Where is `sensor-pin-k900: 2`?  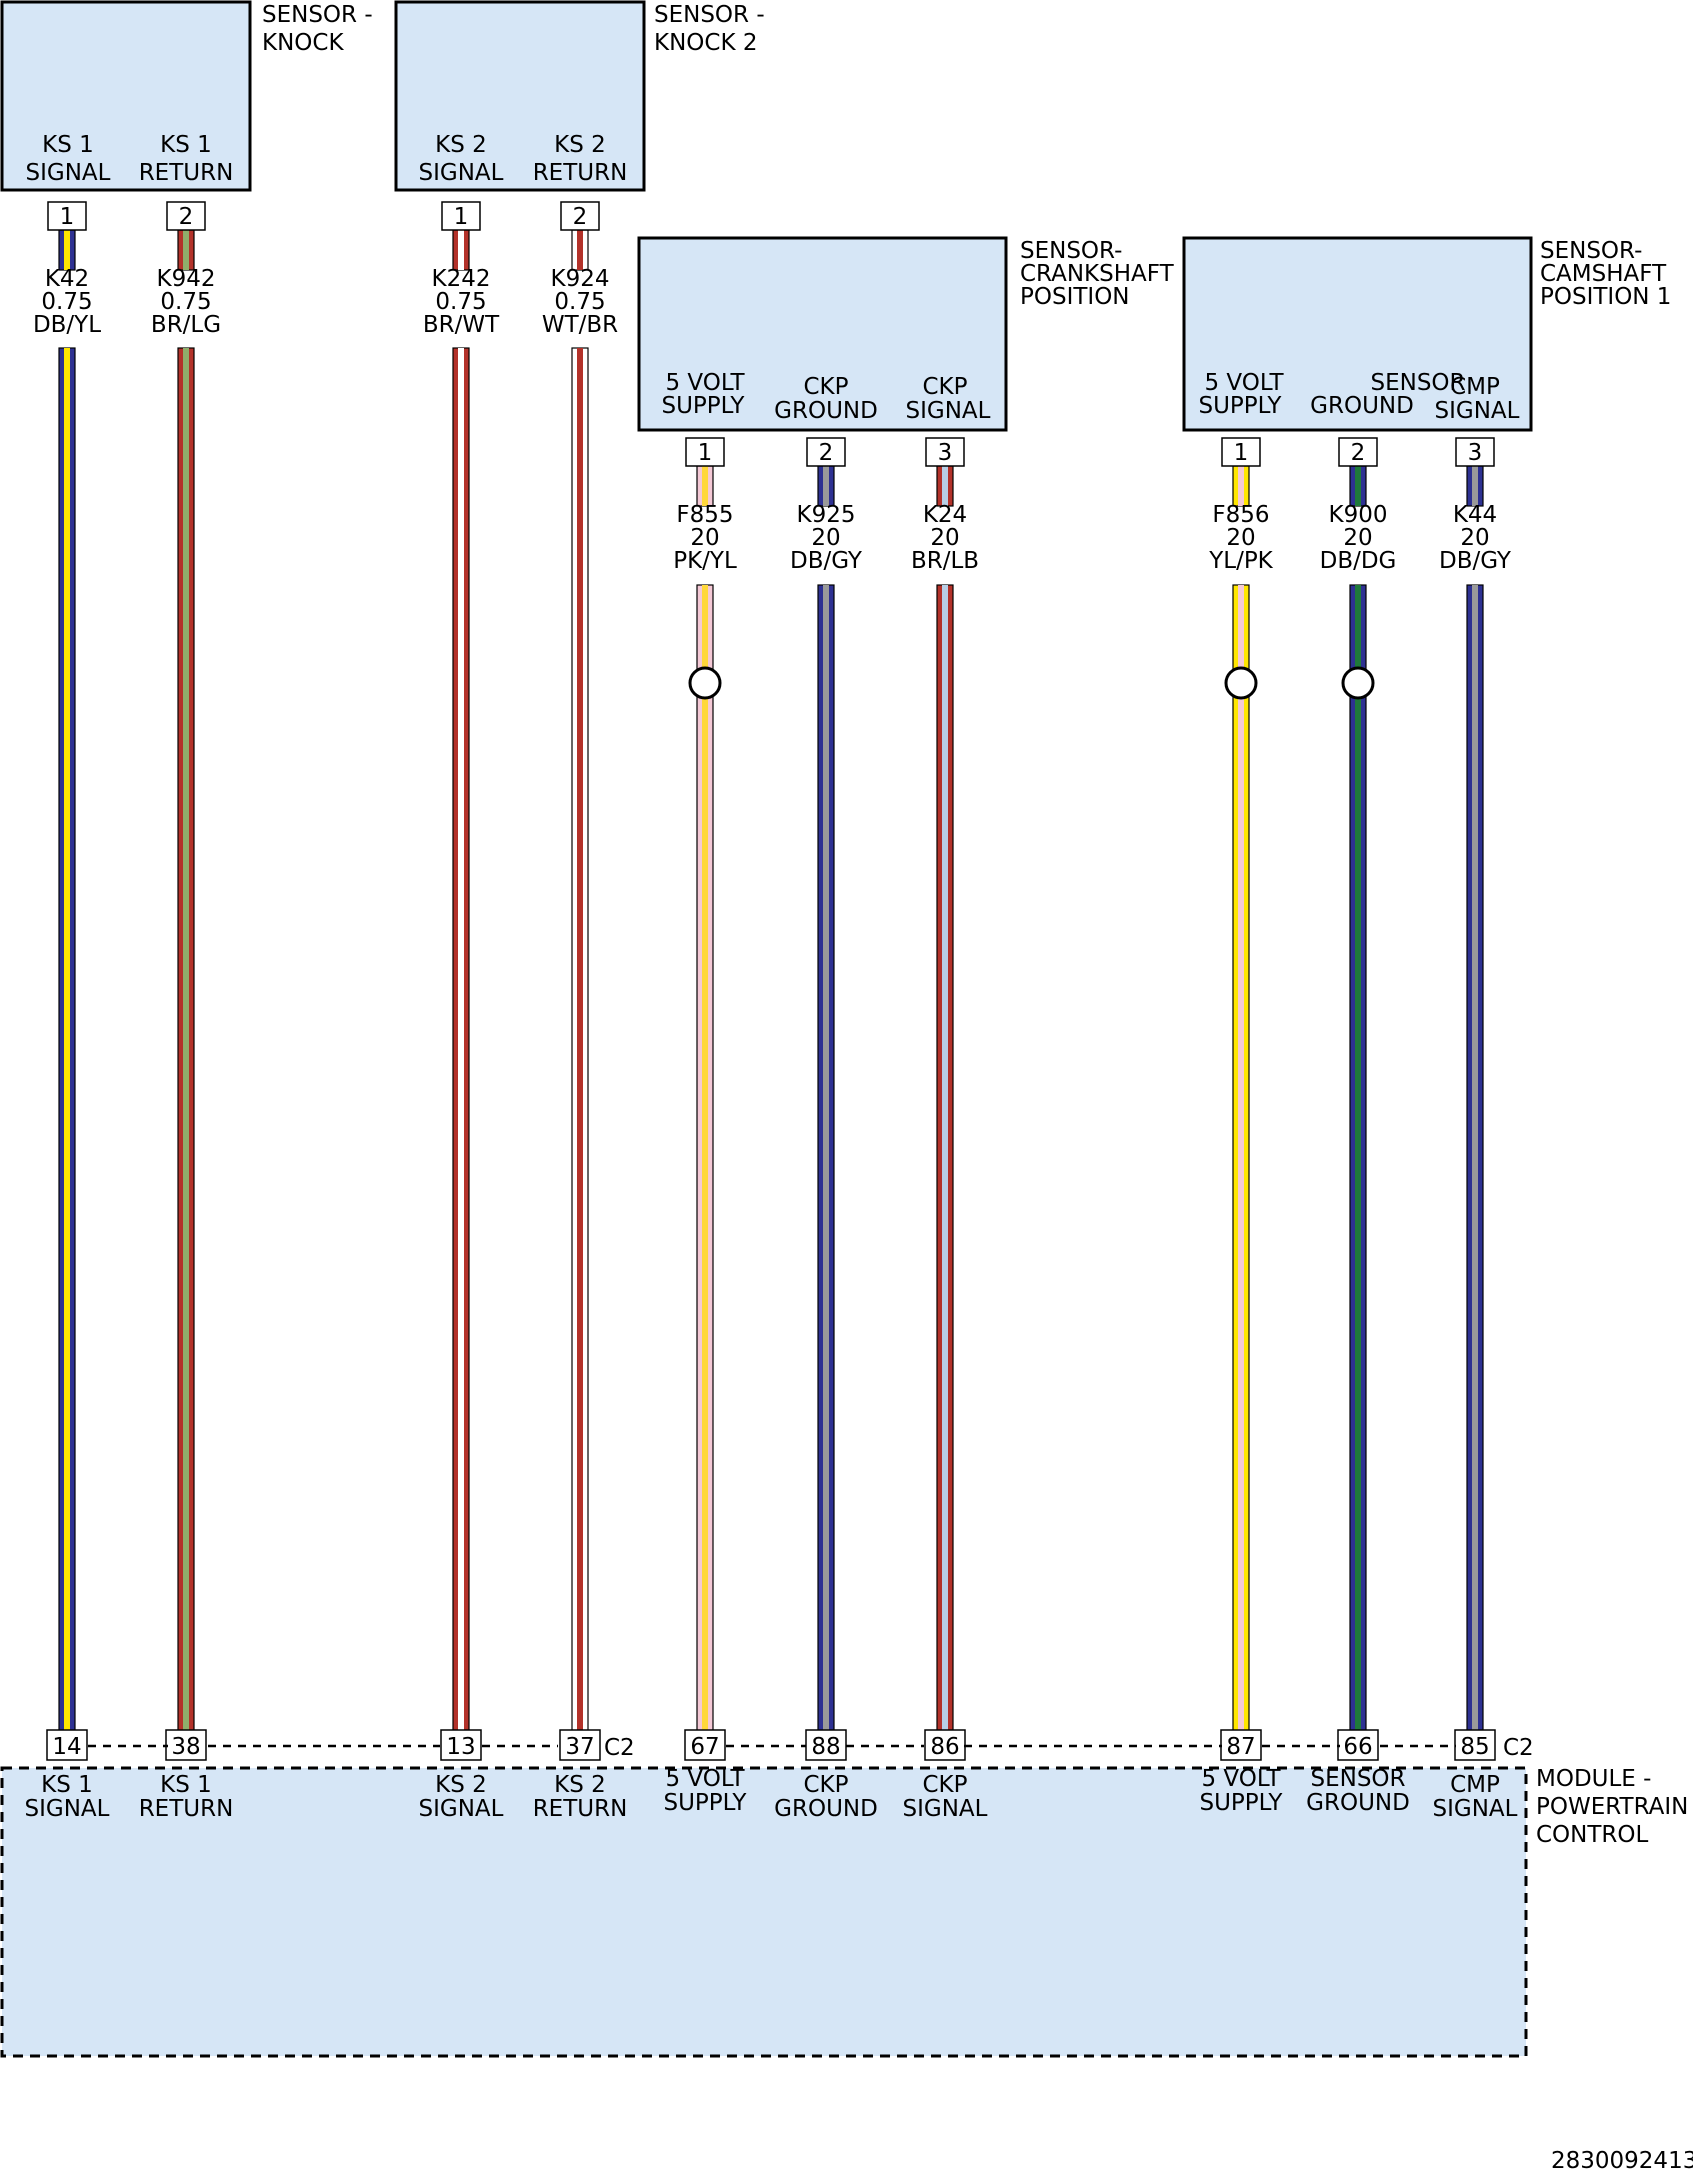
sensor-pin-k900: 2 is located at coordinates (1358, 452).